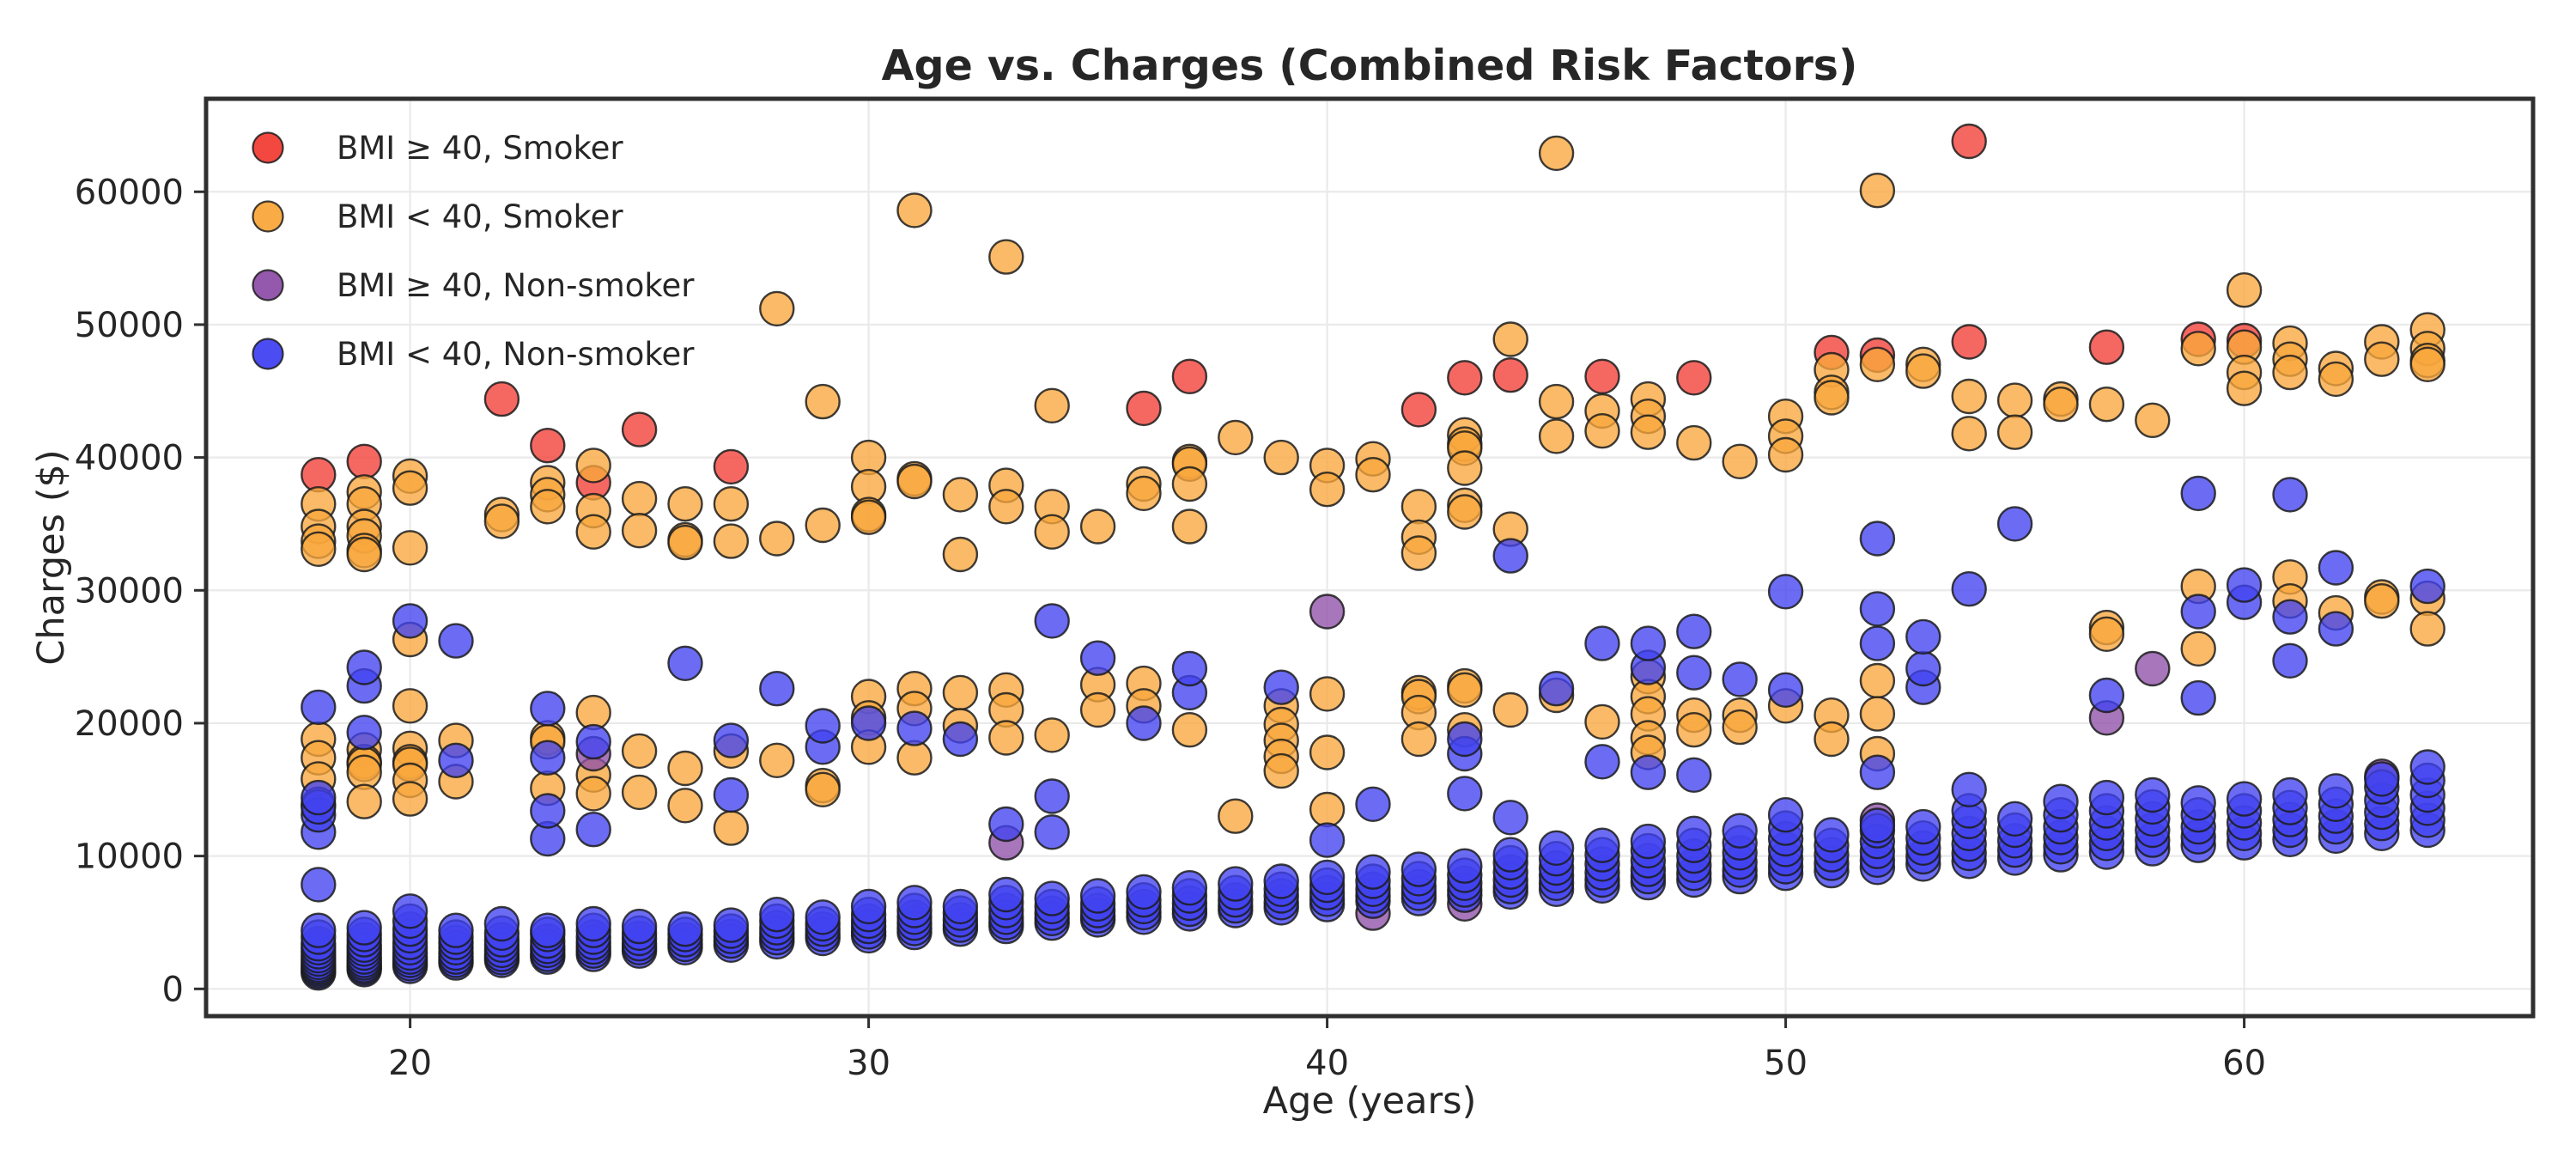 The width and height of the screenshot is (2576, 1163). I want to click on legend-label: BMI ≥ 40, Smoker, so click(480, 148).